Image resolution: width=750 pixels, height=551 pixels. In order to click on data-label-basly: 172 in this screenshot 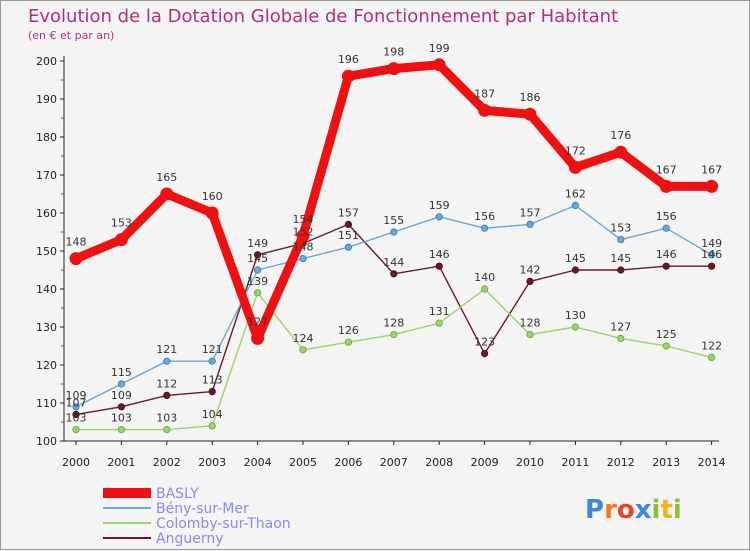, I will do `click(575, 150)`.